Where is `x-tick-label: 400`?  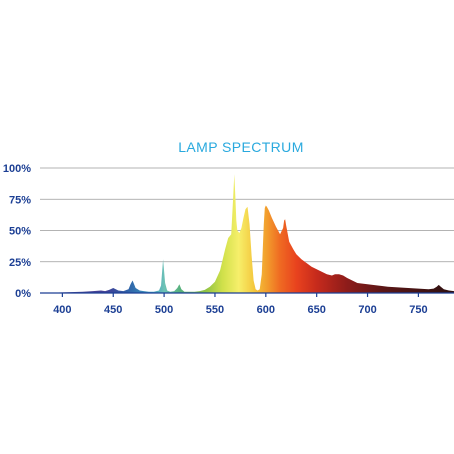
x-tick-label: 400 is located at coordinates (62, 310).